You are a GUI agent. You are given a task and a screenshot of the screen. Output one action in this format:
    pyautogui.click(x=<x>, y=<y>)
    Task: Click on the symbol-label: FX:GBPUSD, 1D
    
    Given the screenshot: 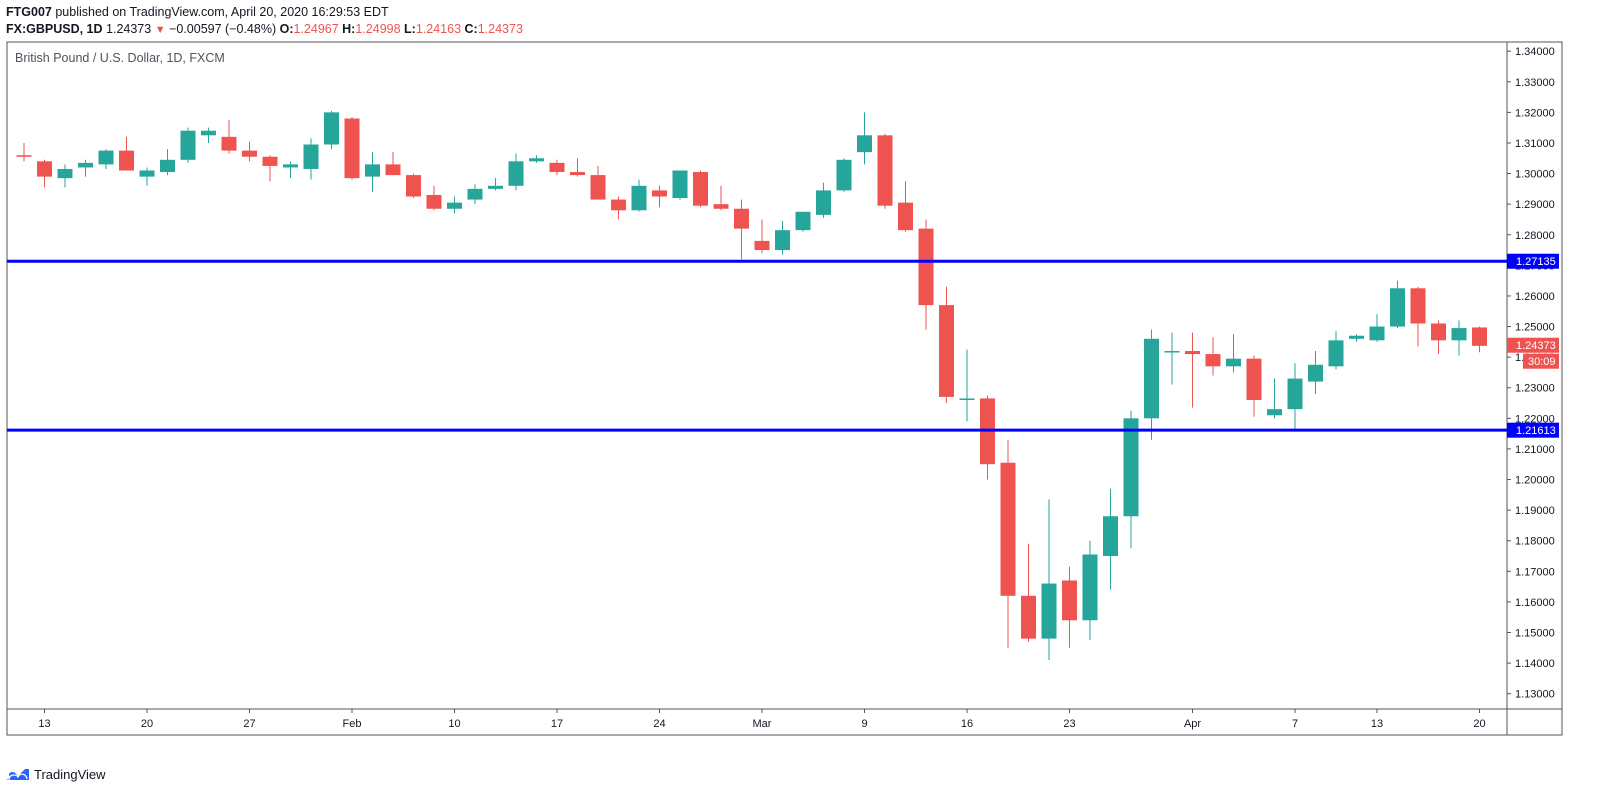 What is the action you would take?
    pyautogui.click(x=54, y=29)
    